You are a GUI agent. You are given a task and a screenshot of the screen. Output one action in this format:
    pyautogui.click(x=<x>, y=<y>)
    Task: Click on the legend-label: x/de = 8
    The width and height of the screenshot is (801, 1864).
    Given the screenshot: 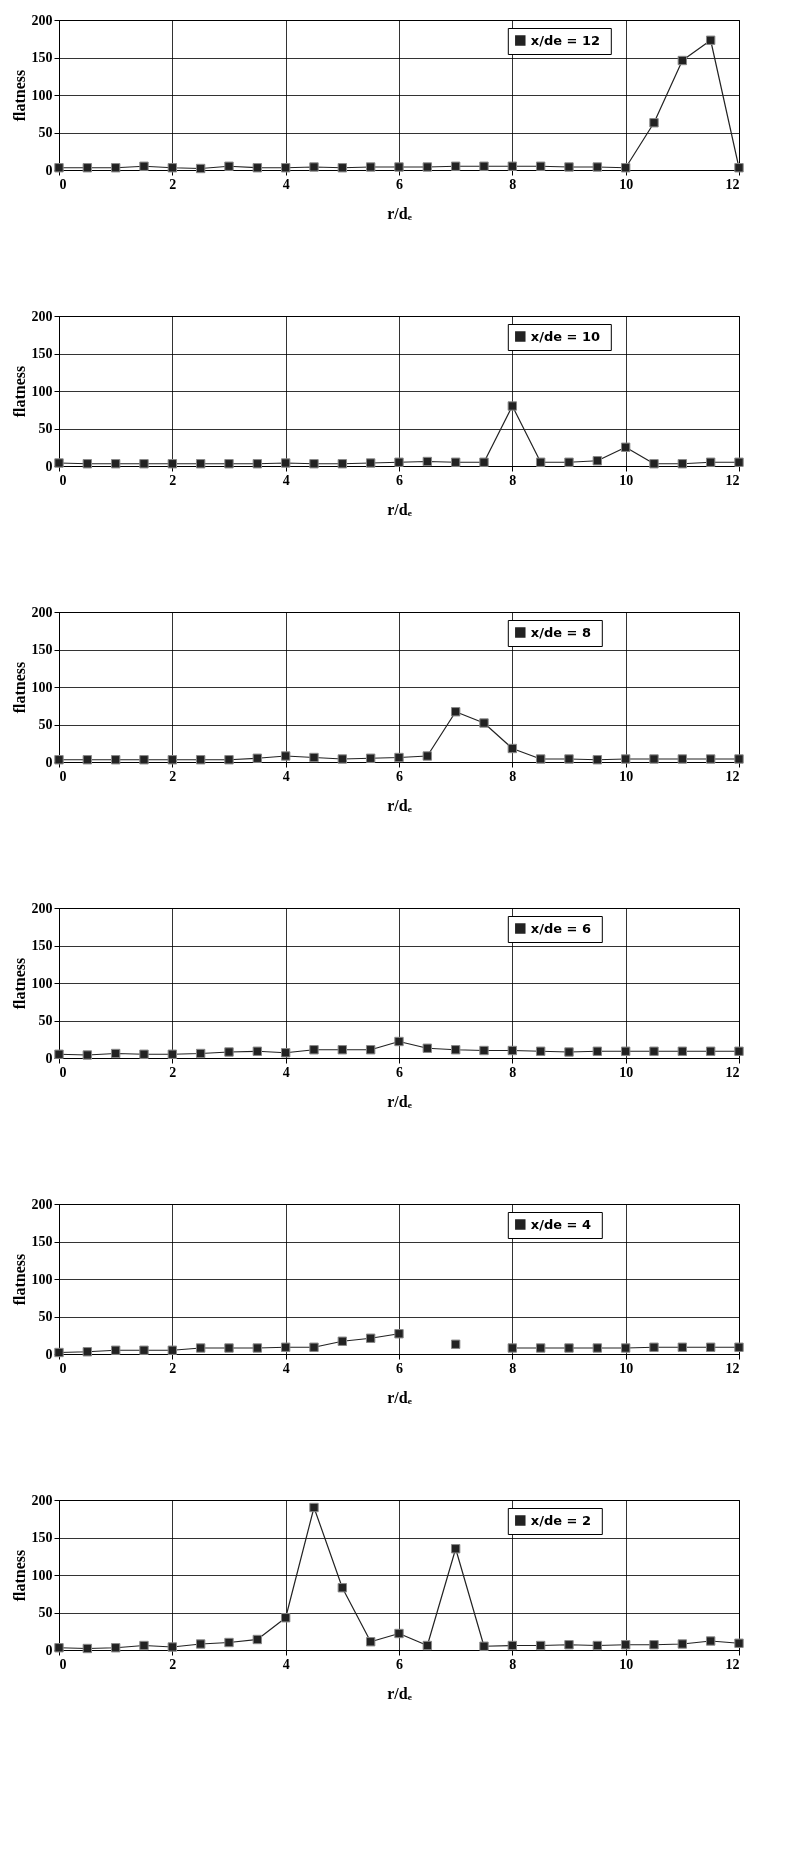 What is the action you would take?
    pyautogui.click(x=561, y=632)
    